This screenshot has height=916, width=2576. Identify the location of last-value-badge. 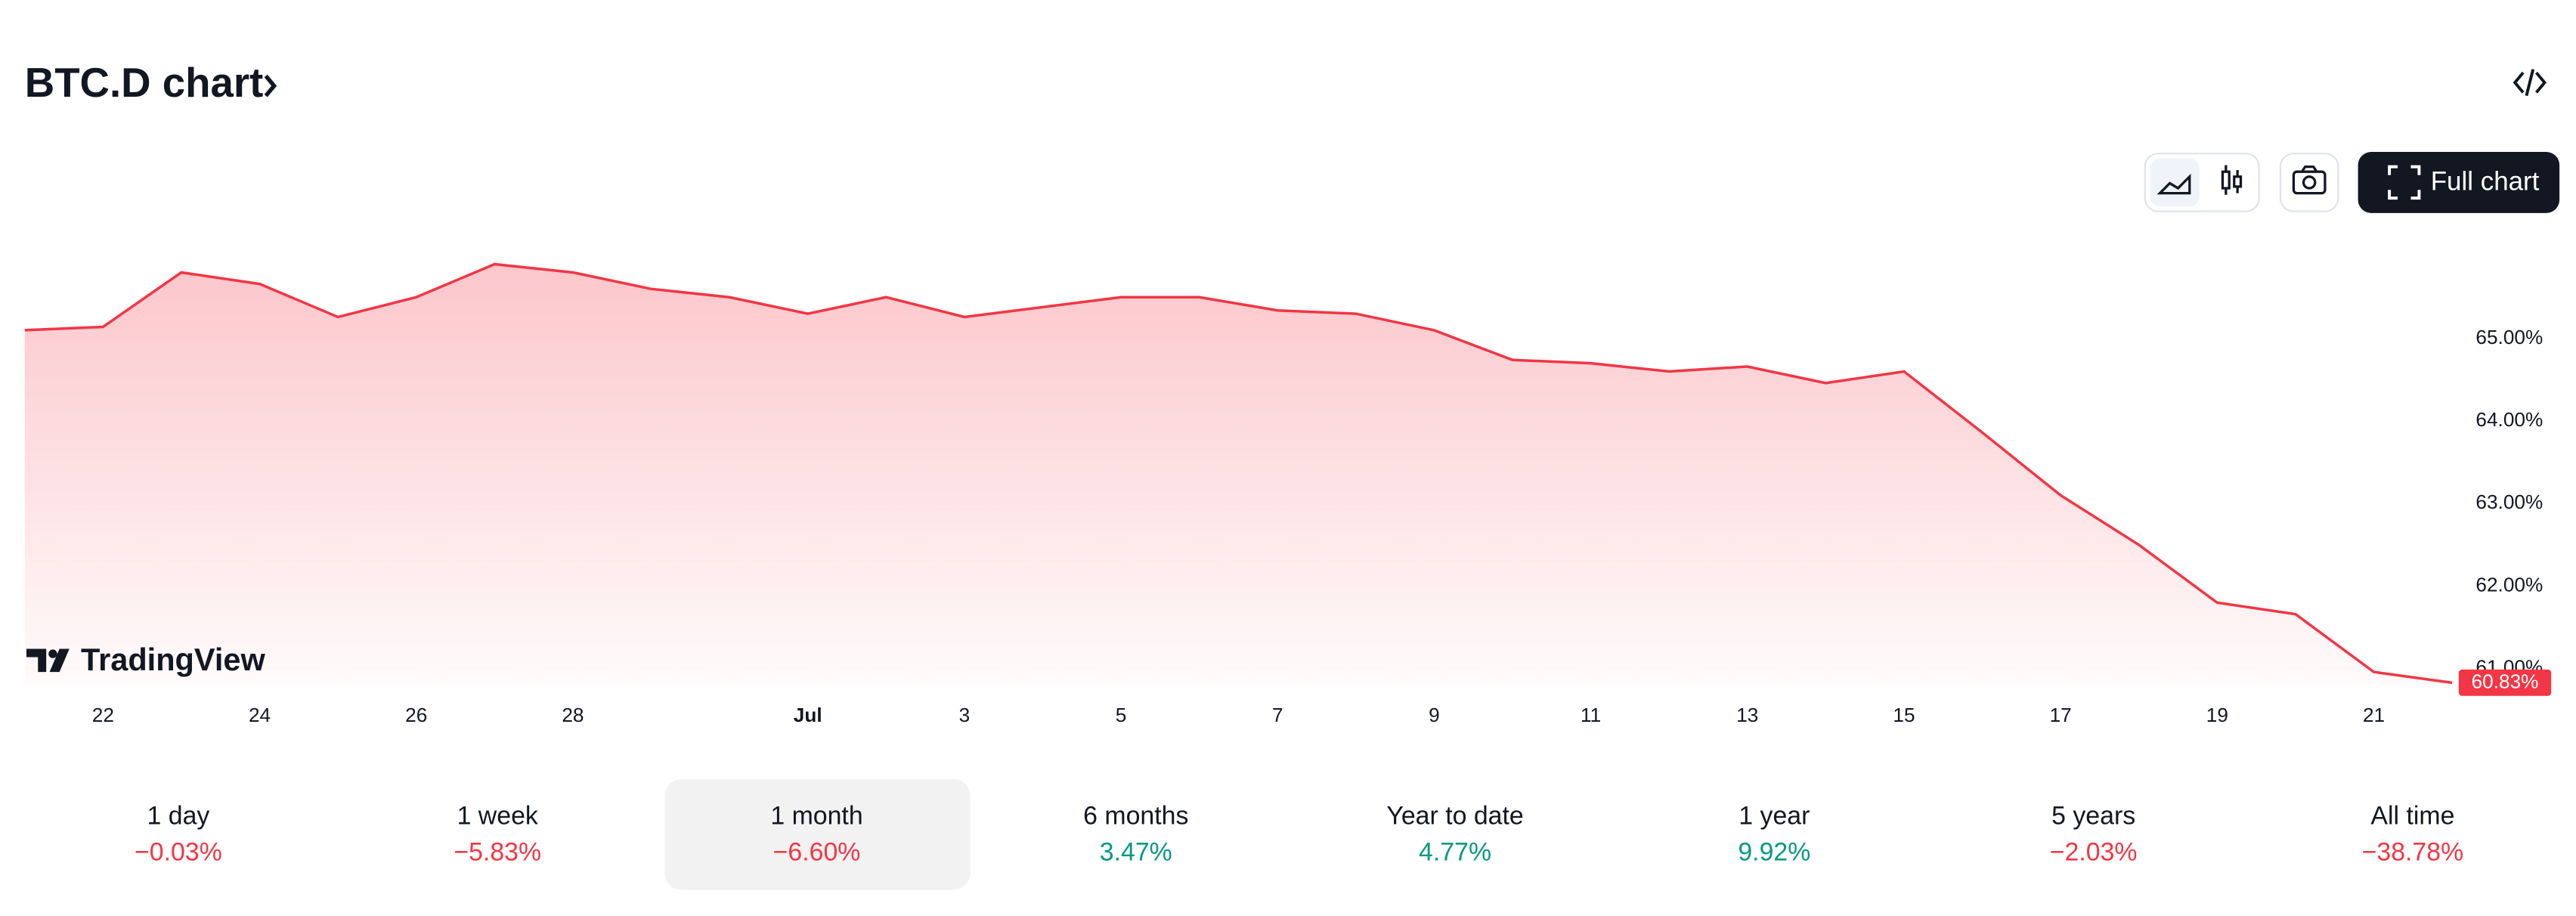
(2505, 683).